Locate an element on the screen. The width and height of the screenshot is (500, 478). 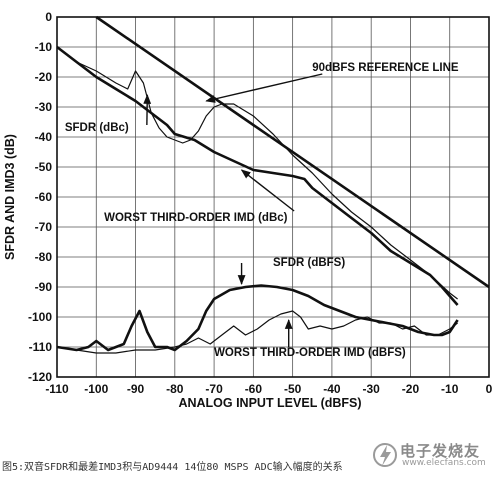
y-tick-label: -90 is located at coordinates (44, 287).